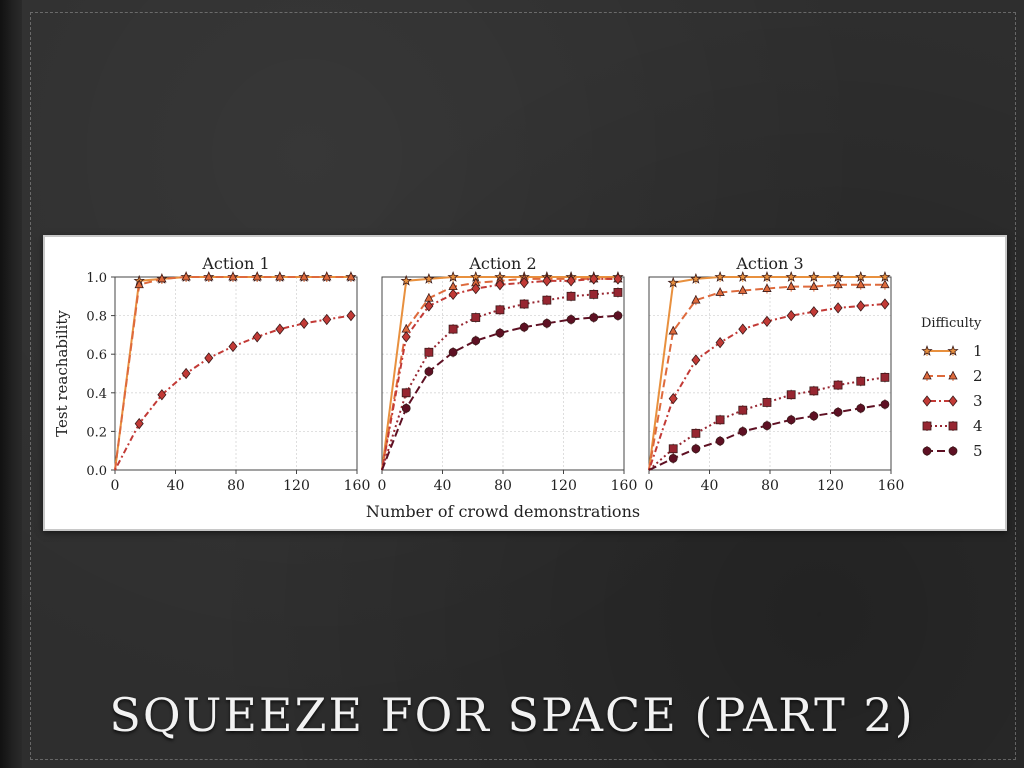 The width and height of the screenshot is (1024, 768). What do you see at coordinates (96, 394) in the screenshot?
I see `y-tick-label: 0.4` at bounding box center [96, 394].